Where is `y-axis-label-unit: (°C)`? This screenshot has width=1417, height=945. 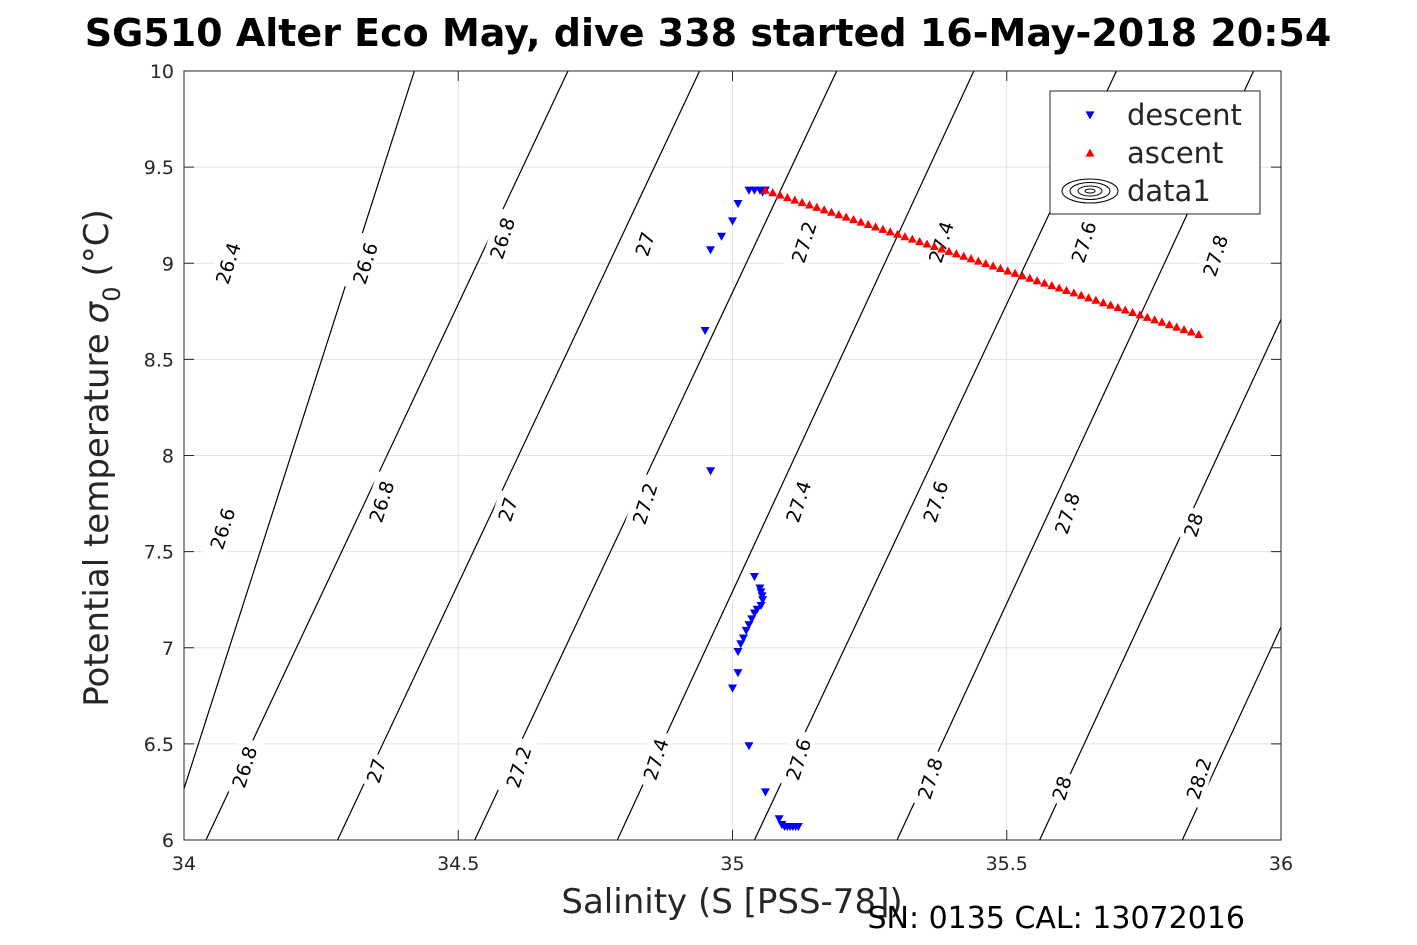 y-axis-label-unit: (°C) is located at coordinates (97, 242).